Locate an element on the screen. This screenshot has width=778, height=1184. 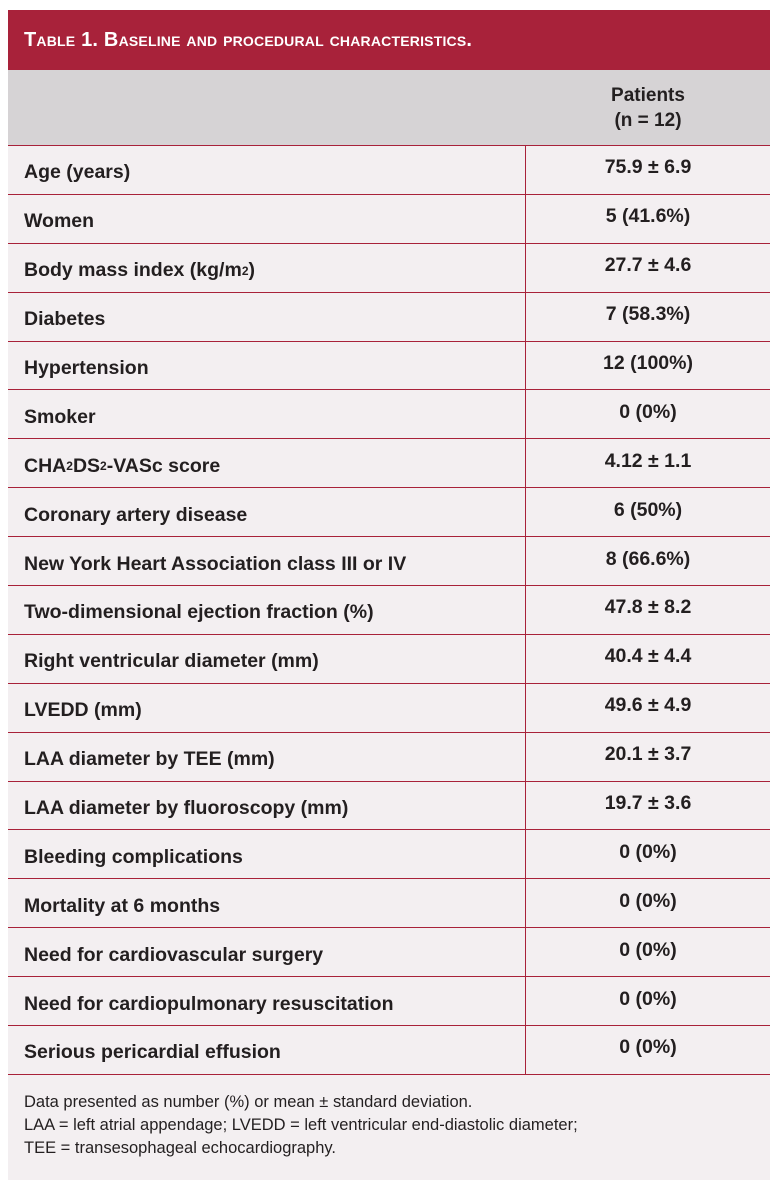
table-row: Age (years) 75.9 ± 6.9 is located at coordinates (389, 170).